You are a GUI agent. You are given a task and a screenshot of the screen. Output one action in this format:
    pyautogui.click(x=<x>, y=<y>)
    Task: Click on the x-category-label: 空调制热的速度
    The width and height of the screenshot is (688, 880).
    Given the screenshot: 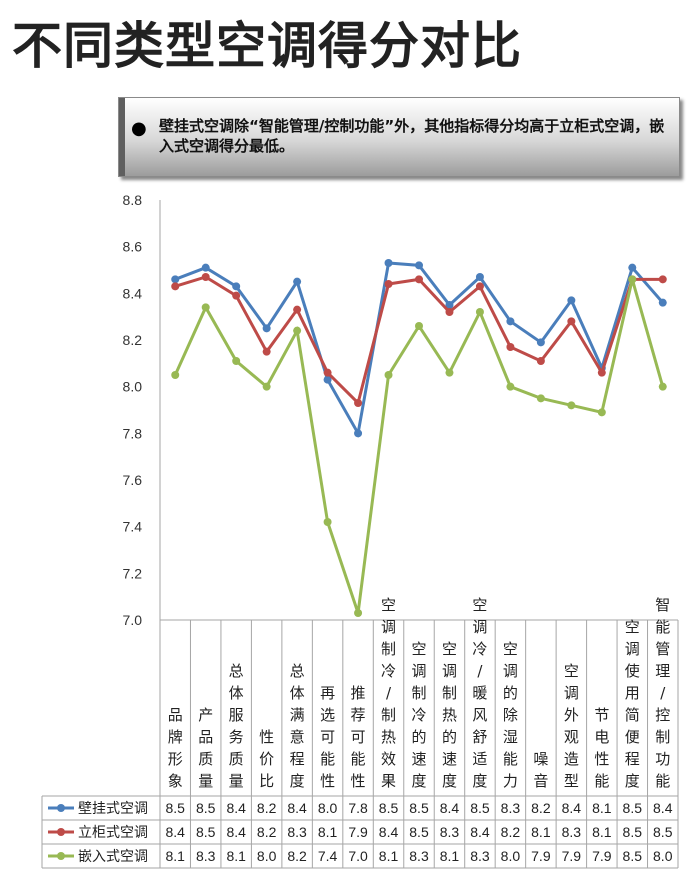 What is the action you would take?
    pyautogui.click(x=449, y=715)
    